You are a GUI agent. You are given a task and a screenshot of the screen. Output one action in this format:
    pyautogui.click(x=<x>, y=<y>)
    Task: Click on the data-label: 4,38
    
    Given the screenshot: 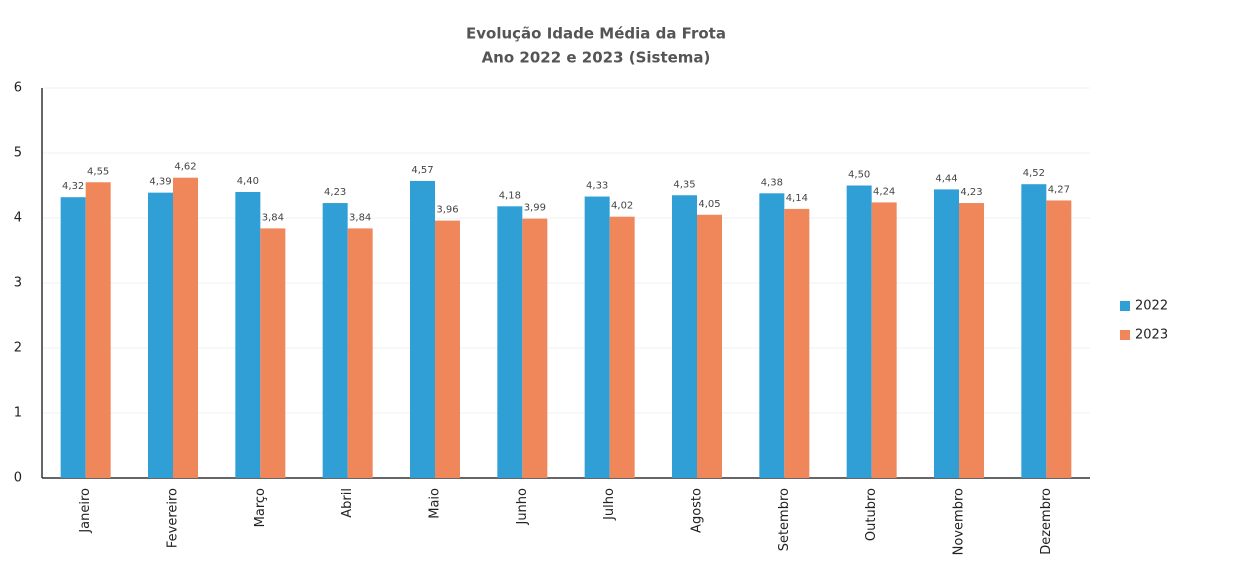 What is the action you would take?
    pyautogui.click(x=772, y=182)
    